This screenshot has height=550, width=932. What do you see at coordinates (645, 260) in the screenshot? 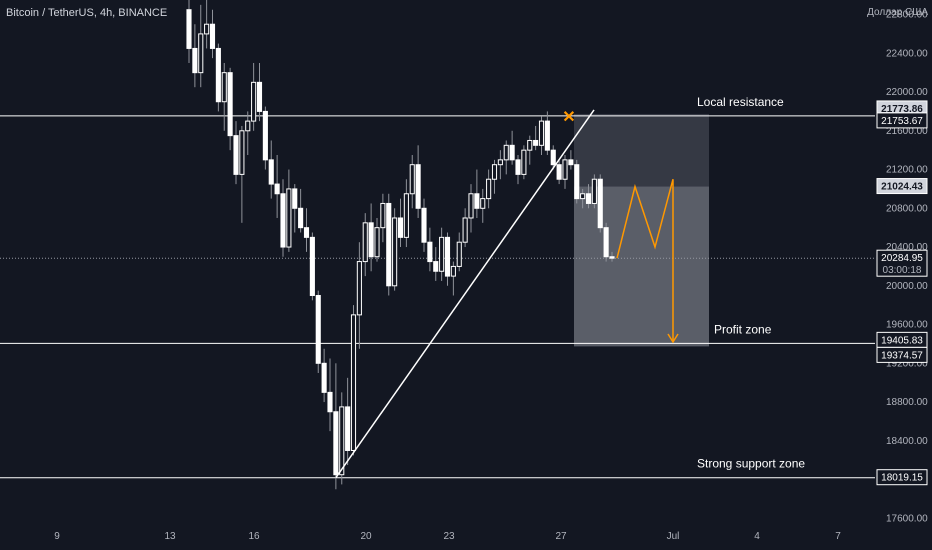
I see `projected-path` at bounding box center [645, 260].